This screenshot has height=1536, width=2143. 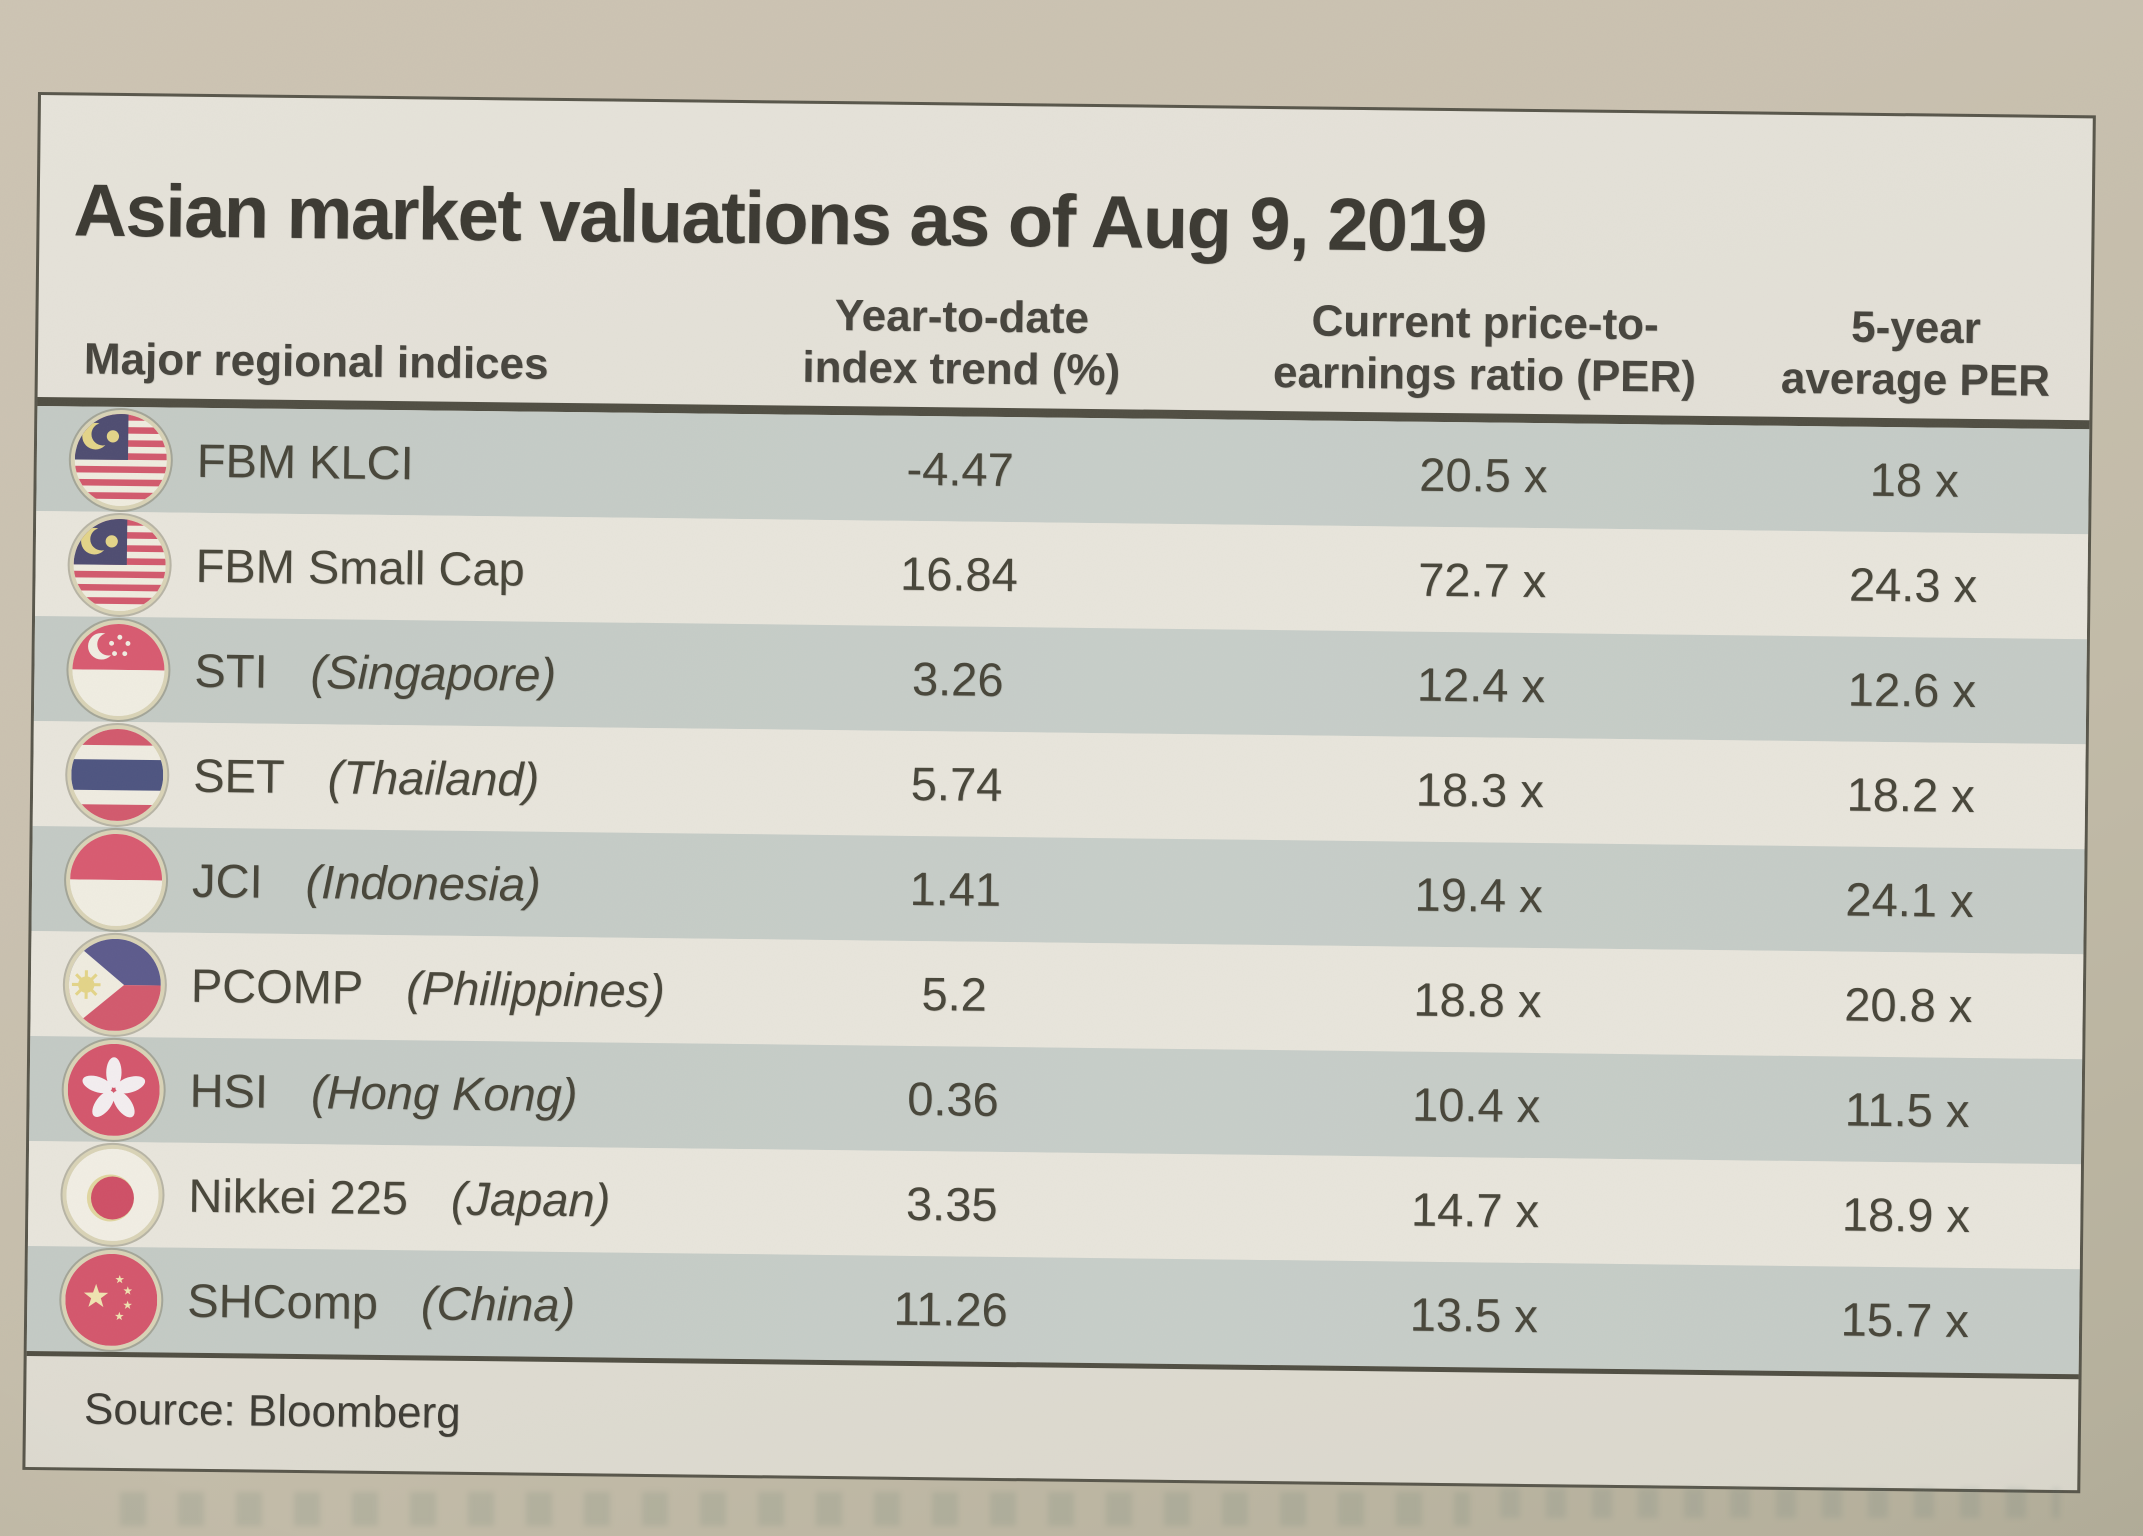 What do you see at coordinates (1052, 1418) in the screenshot?
I see `source-row: Source: Bloomberg` at bounding box center [1052, 1418].